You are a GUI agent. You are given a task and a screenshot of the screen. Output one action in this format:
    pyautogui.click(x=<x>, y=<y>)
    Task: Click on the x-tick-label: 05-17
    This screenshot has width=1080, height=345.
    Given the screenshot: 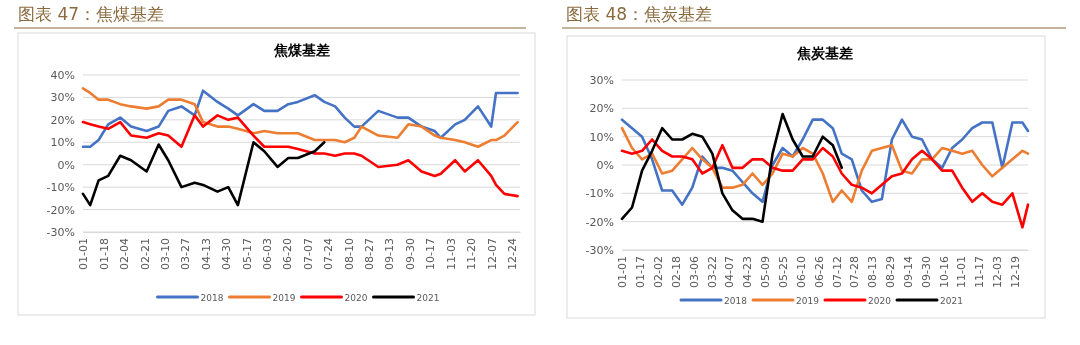 What is the action you would take?
    pyautogui.click(x=247, y=254)
    